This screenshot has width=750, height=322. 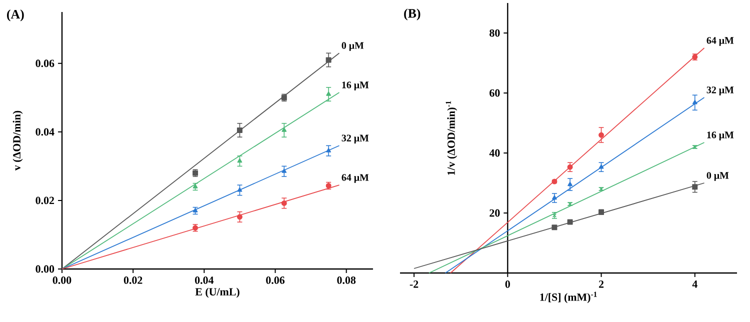 What do you see at coordinates (45, 64) in the screenshot?
I see `y-tick-label: 0.06` at bounding box center [45, 64].